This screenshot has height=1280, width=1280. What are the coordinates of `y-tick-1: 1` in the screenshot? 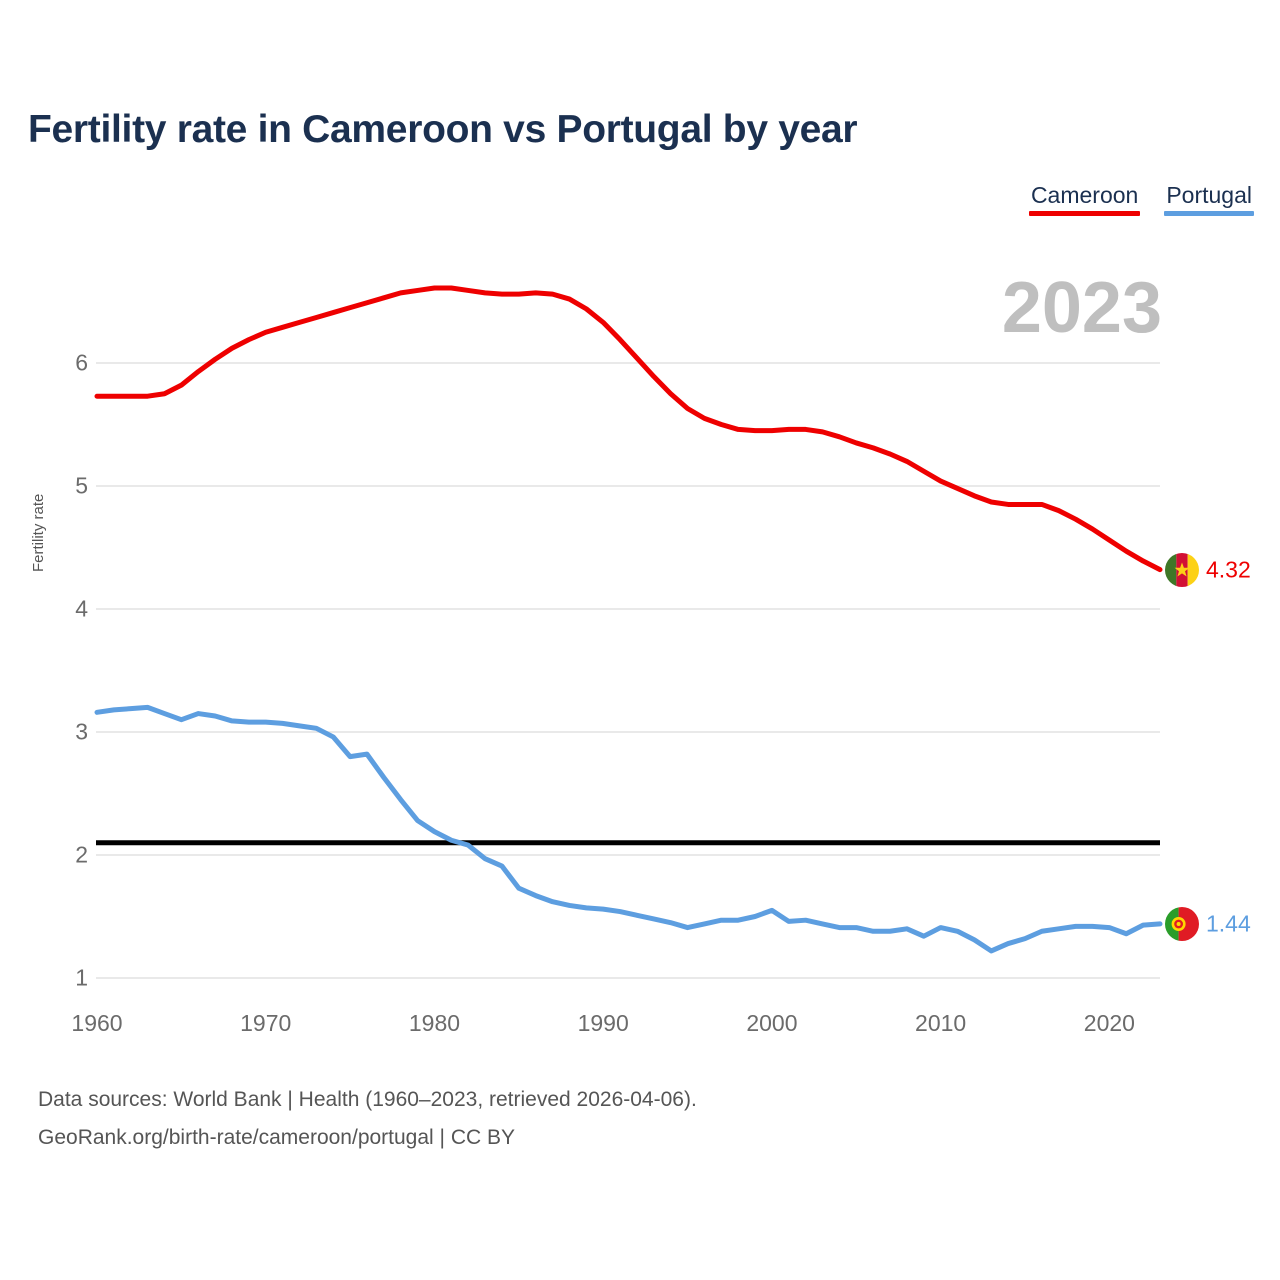 It's located at (81, 977).